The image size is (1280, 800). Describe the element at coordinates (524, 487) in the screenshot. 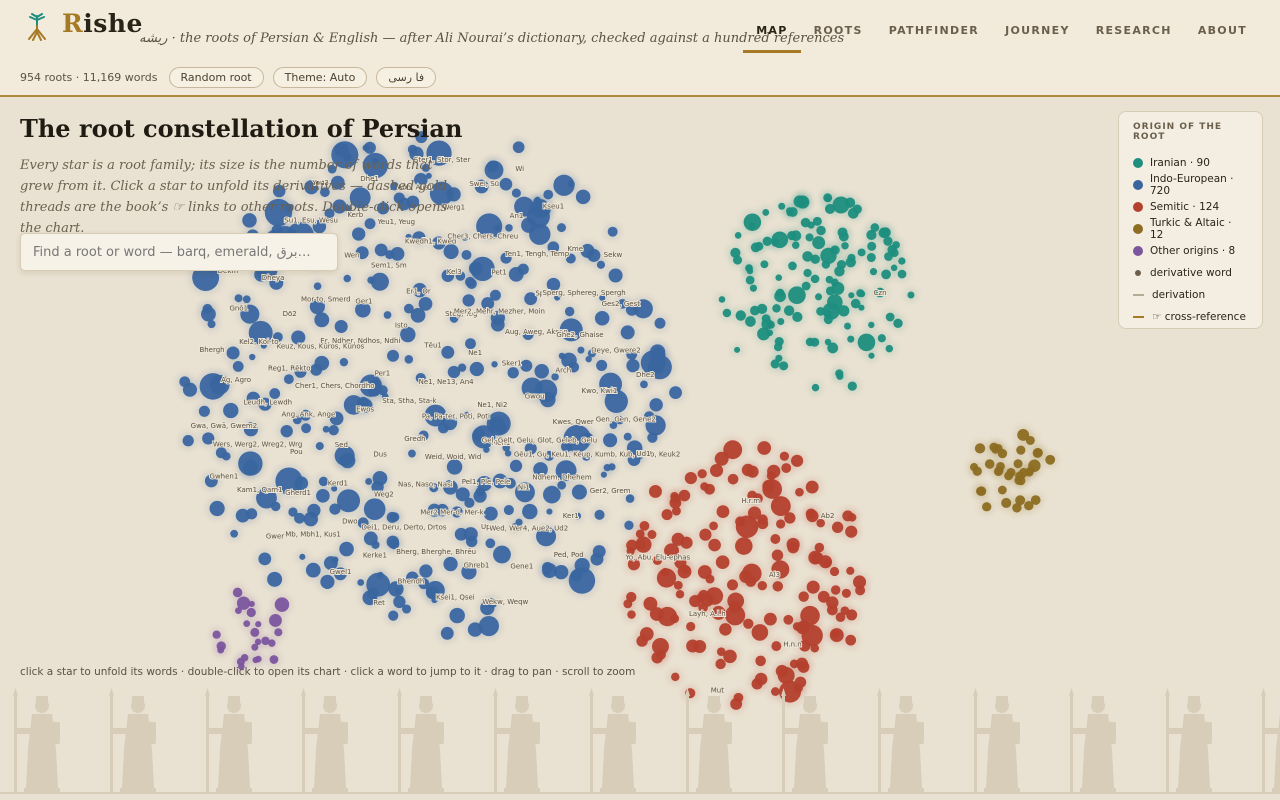

I see `root-label: Ni1` at that location.